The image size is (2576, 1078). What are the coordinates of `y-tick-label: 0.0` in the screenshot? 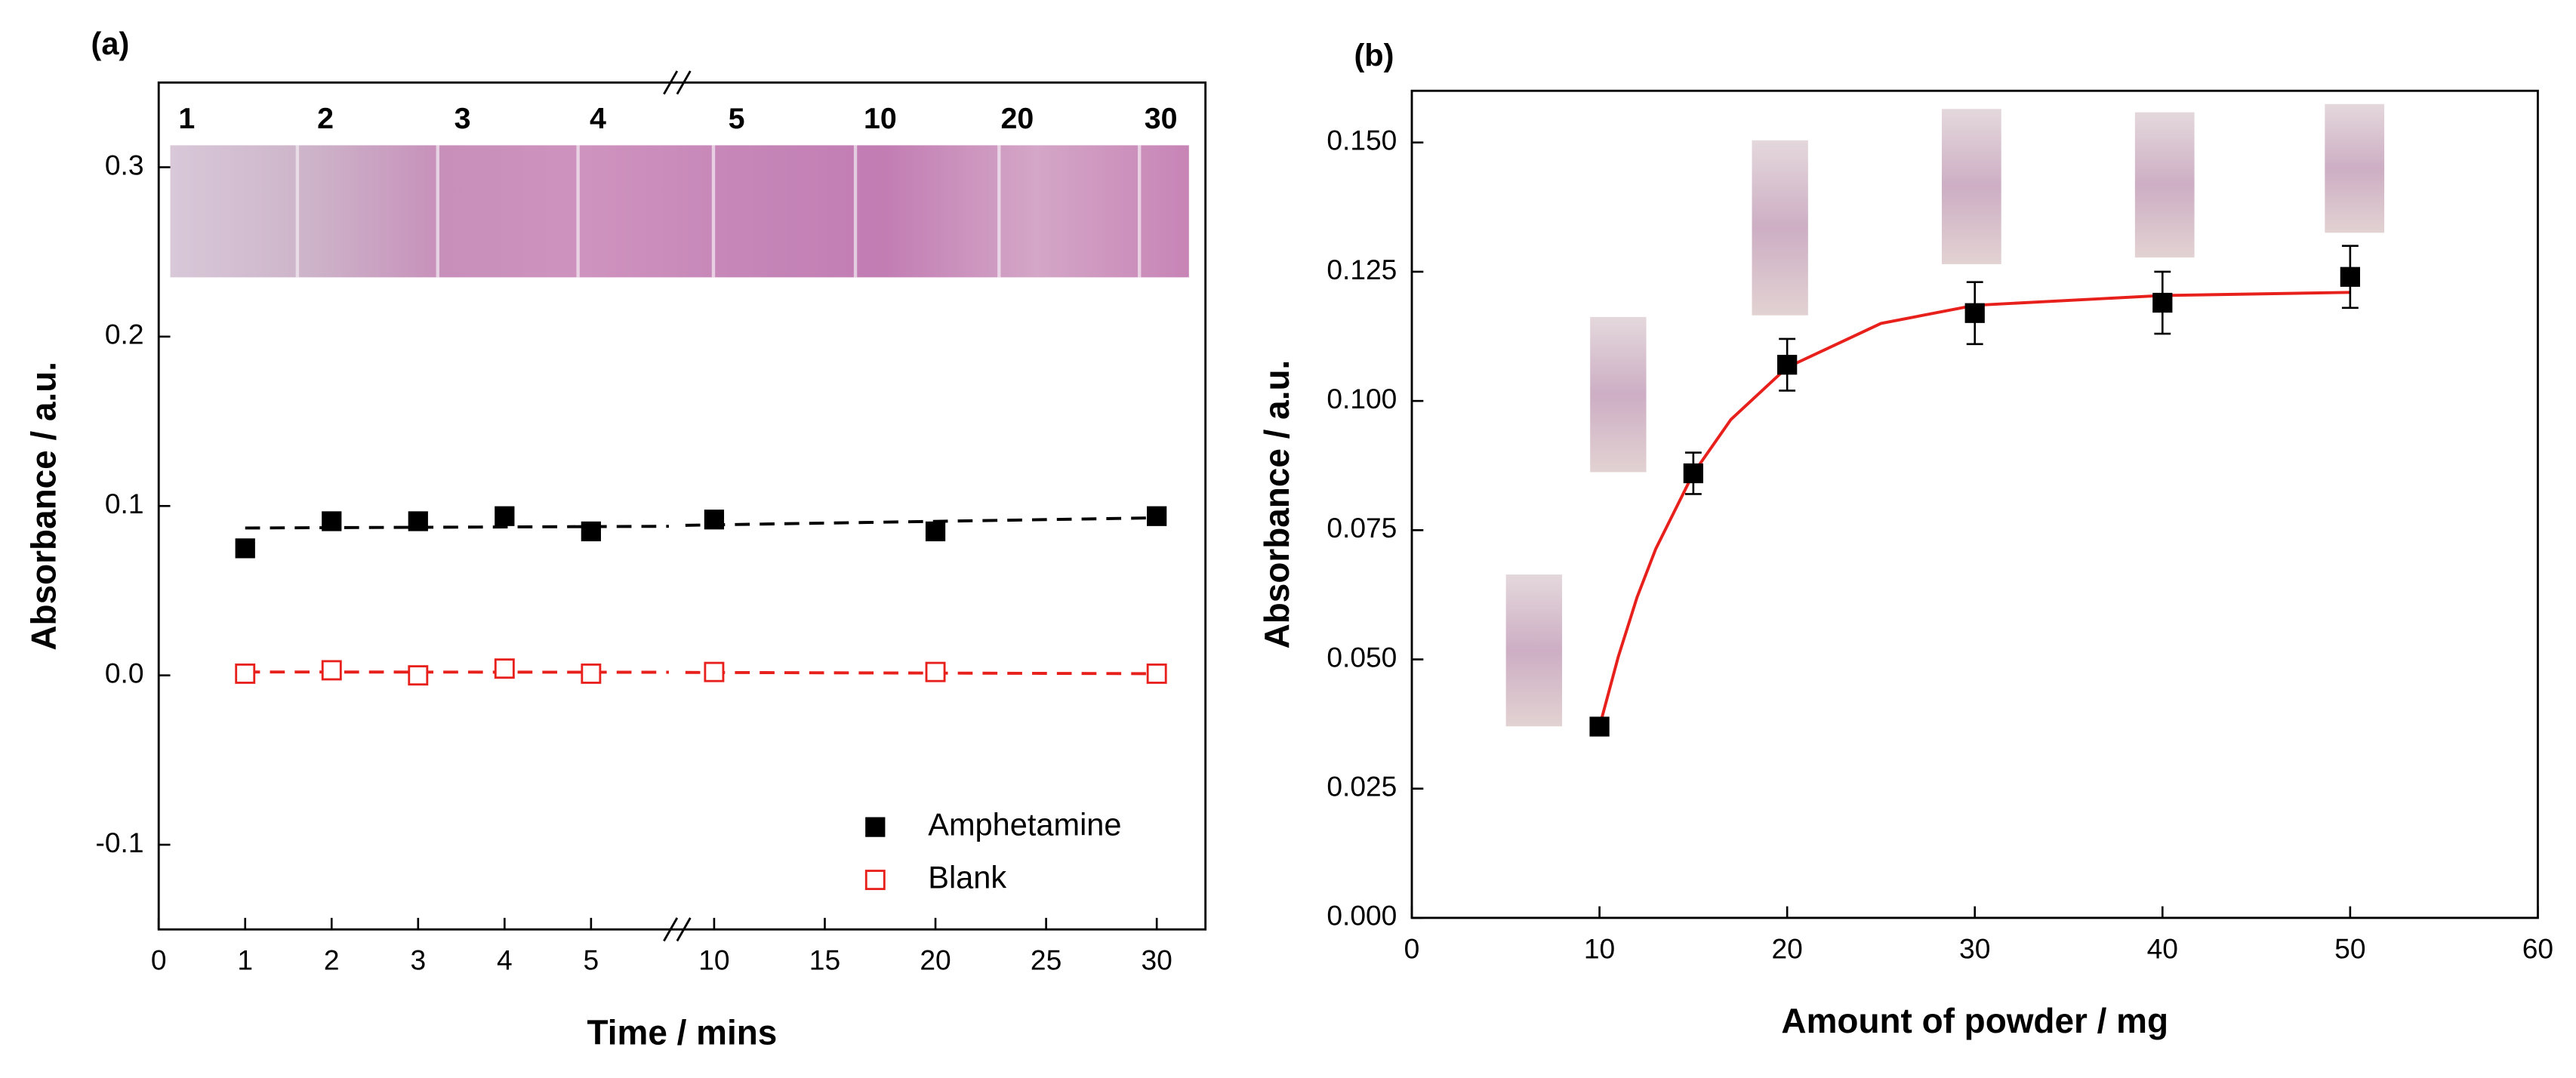 It's located at (124, 672).